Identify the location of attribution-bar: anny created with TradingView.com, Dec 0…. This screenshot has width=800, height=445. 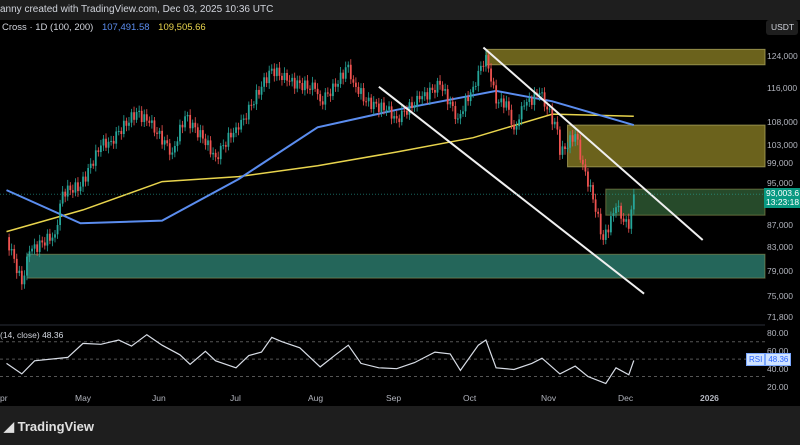
(400, 10).